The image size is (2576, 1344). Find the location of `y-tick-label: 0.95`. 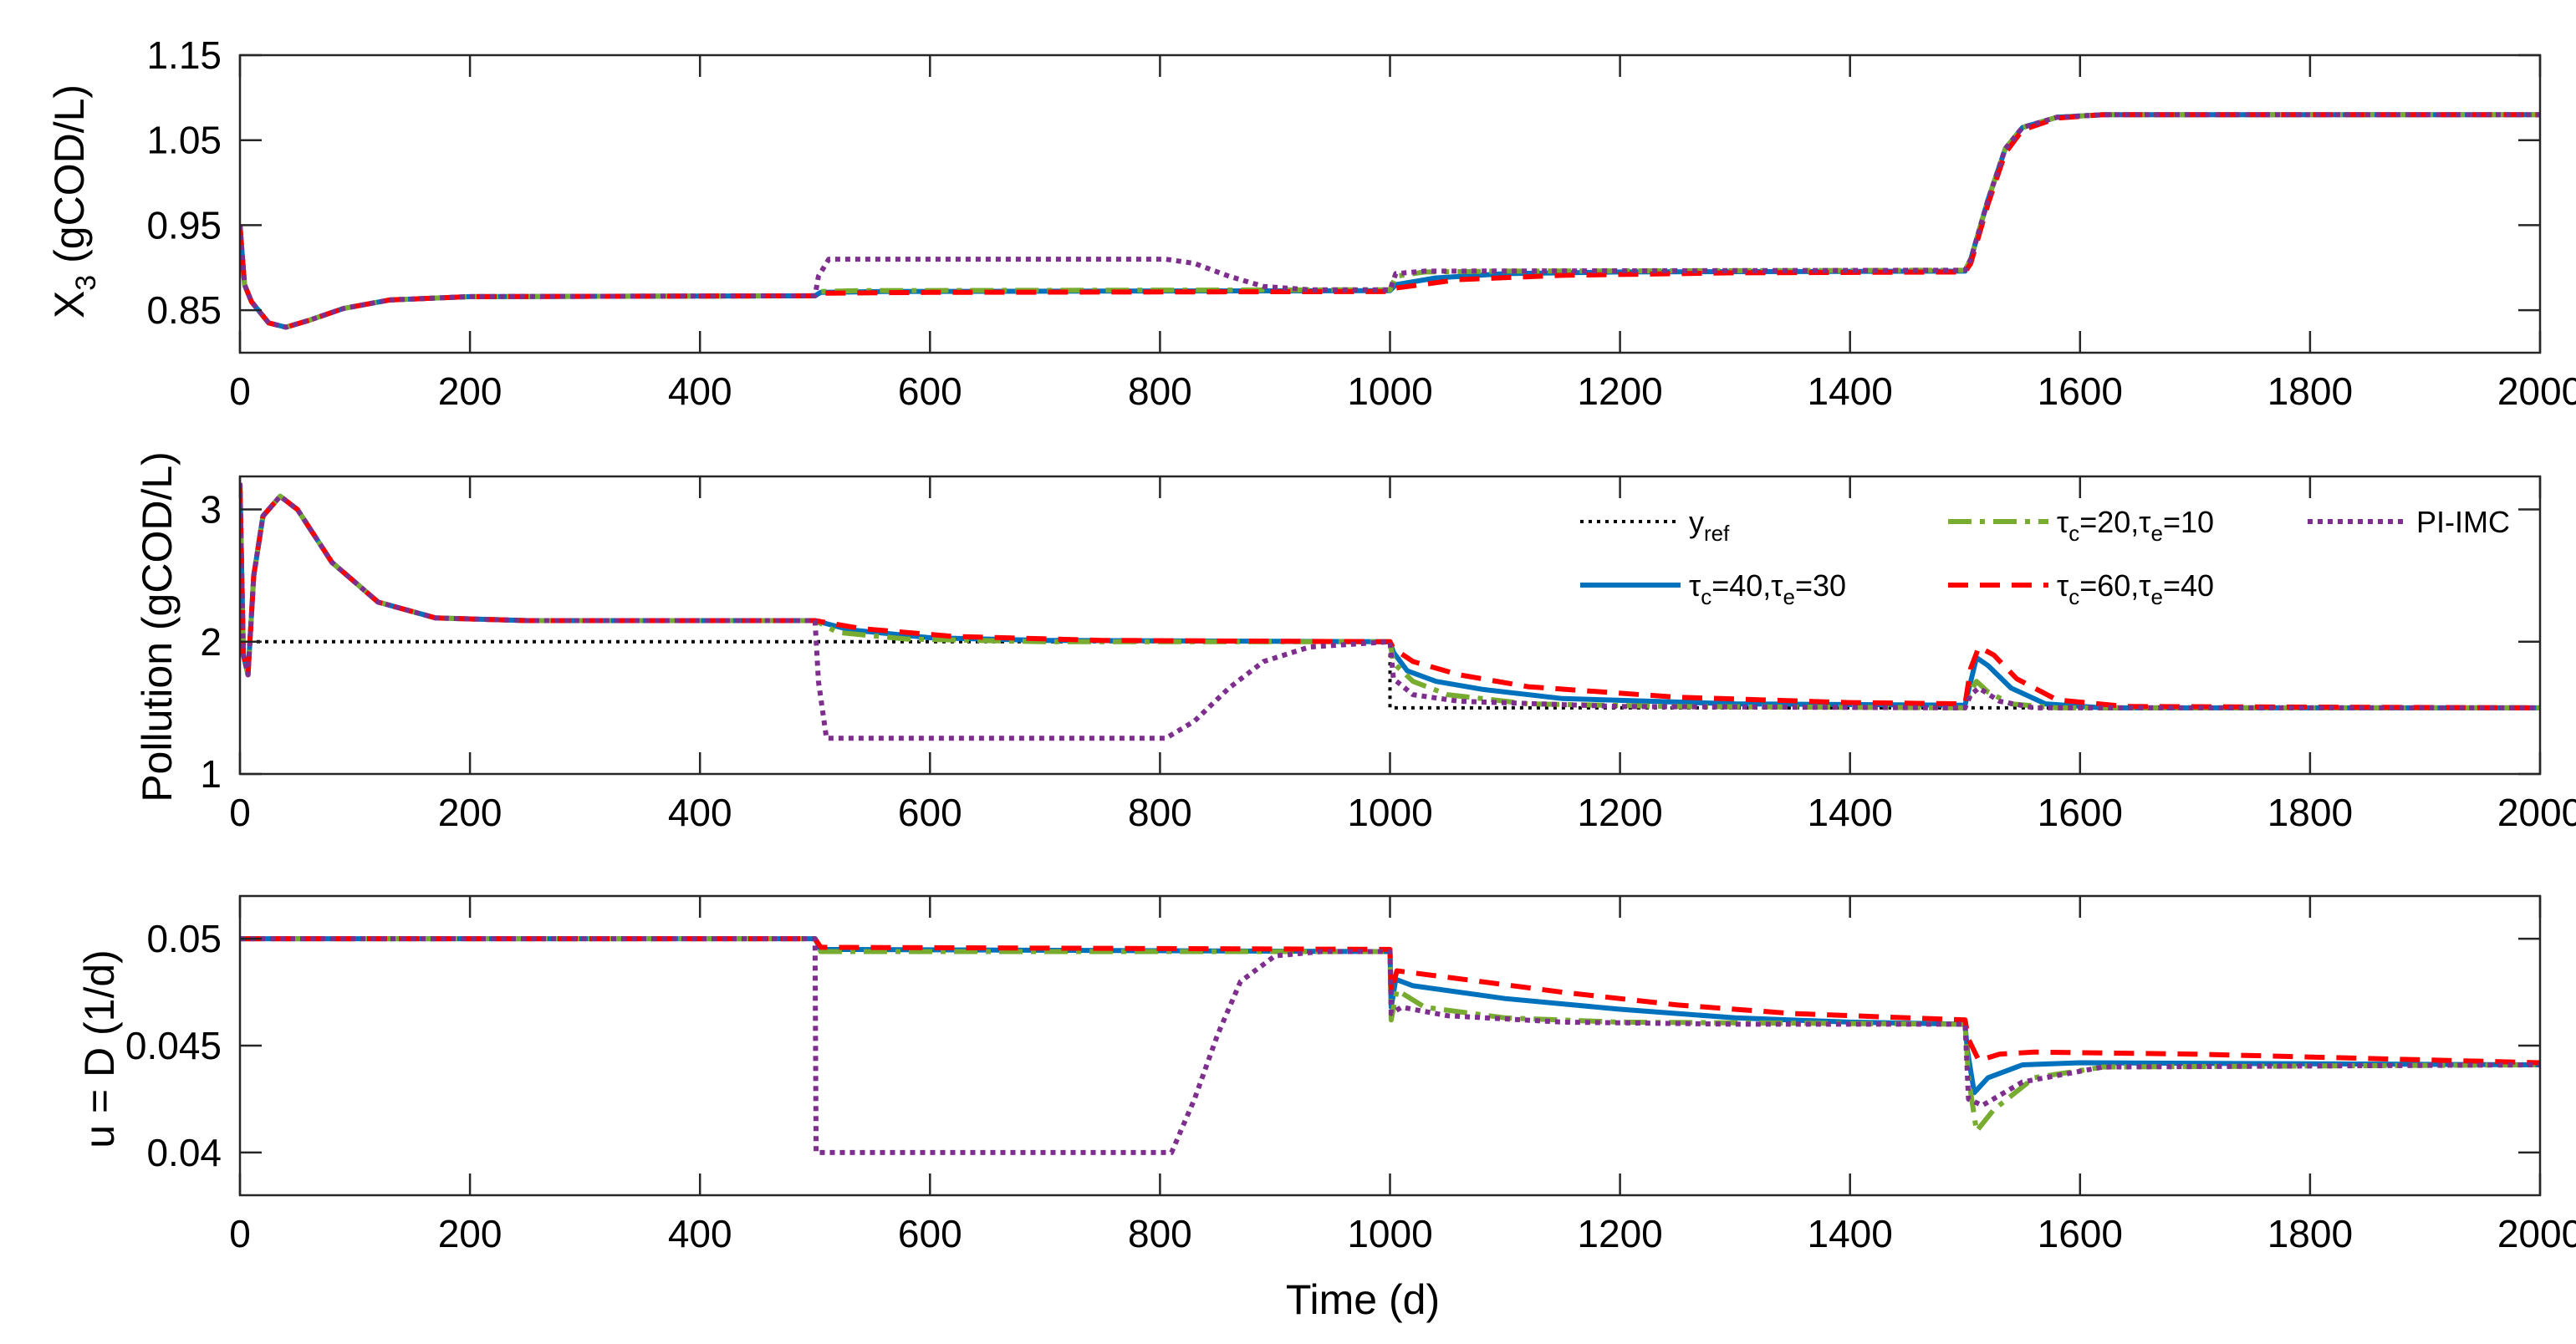

y-tick-label: 0.95 is located at coordinates (184, 225).